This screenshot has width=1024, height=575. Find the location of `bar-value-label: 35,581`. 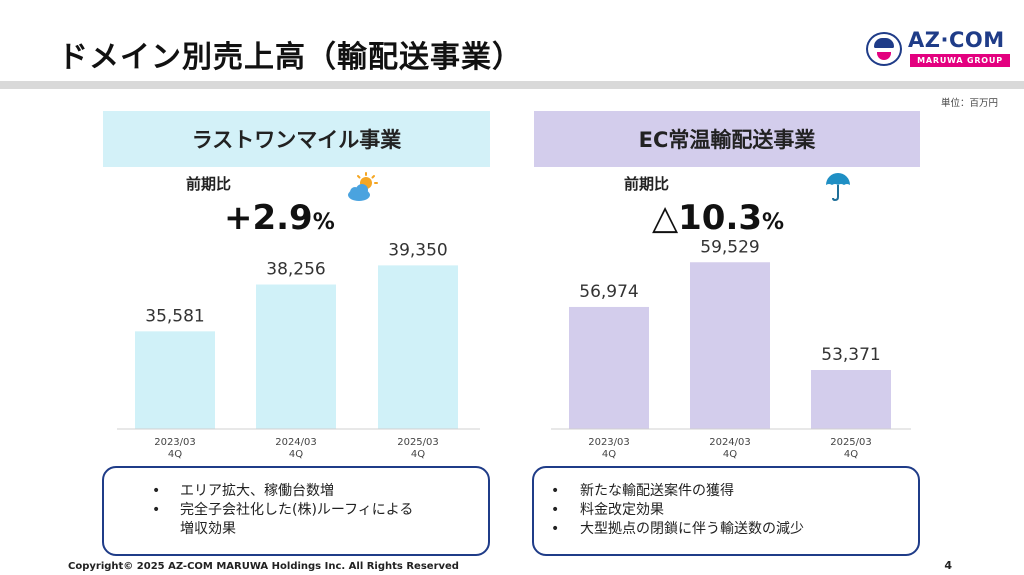

bar-value-label: 35,581 is located at coordinates (174, 316).